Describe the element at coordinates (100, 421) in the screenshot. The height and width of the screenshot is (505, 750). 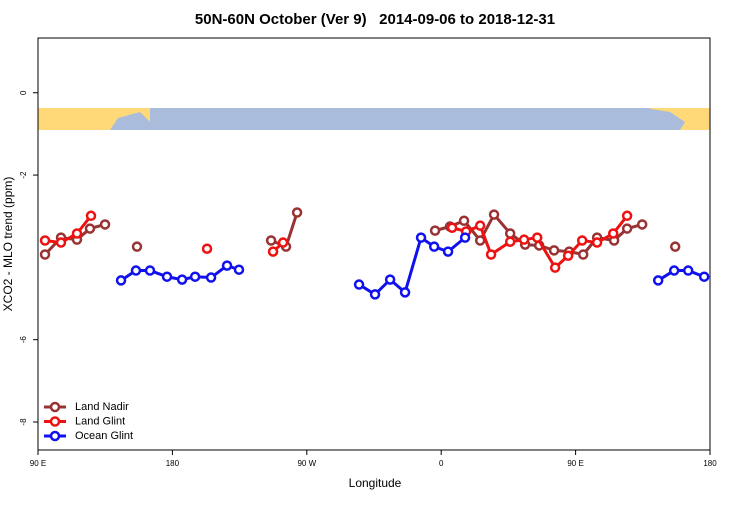
I see `legend-label: Land Glint` at that location.